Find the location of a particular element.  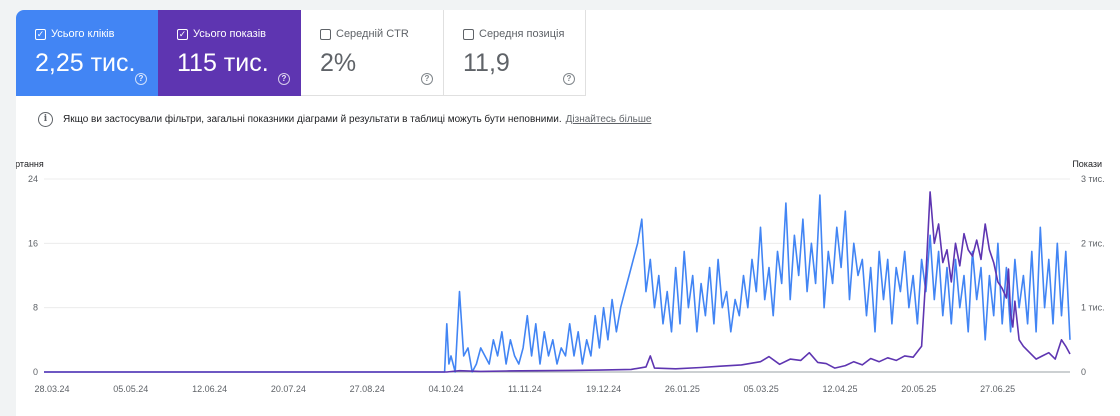

x-tick-label: 12.06.24 is located at coordinates (209, 389).